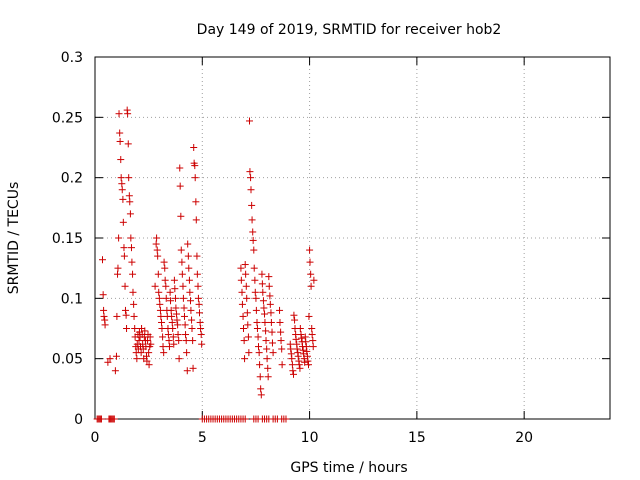 This screenshot has width=640, height=480. What do you see at coordinates (202, 438) in the screenshot?
I see `x-tick-label: 5` at bounding box center [202, 438].